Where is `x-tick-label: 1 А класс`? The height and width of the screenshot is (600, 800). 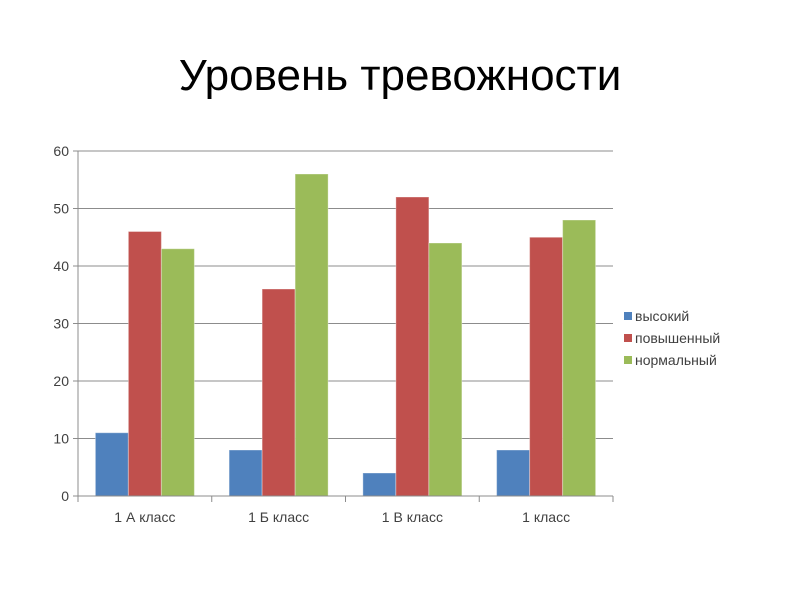
x-tick-label: 1 А класс is located at coordinates (144, 517).